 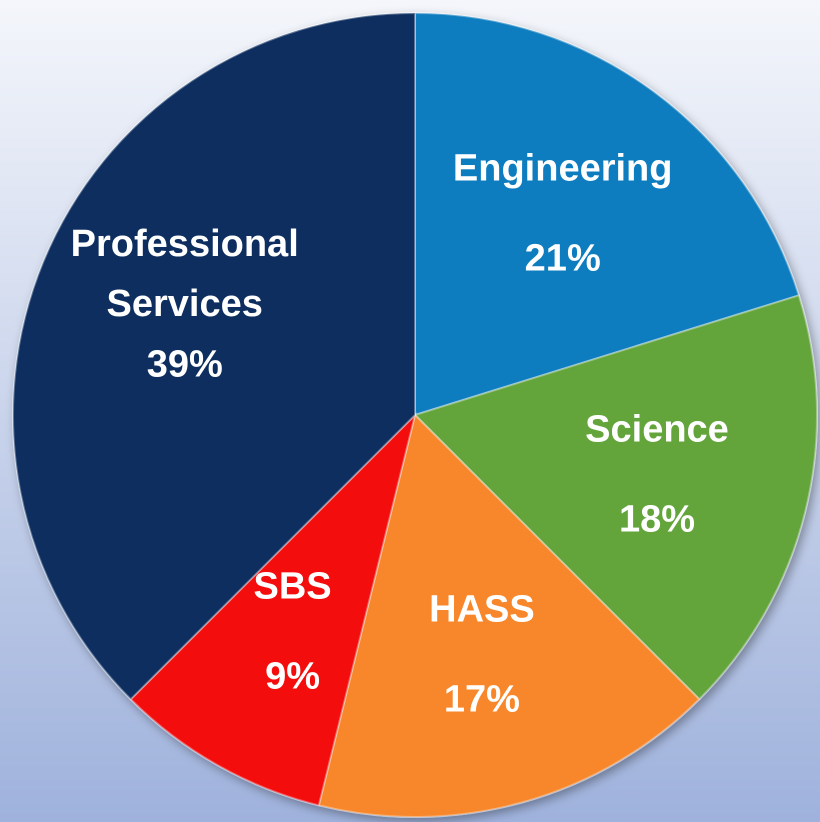 I want to click on slice-value: 39%, so click(x=184, y=364).